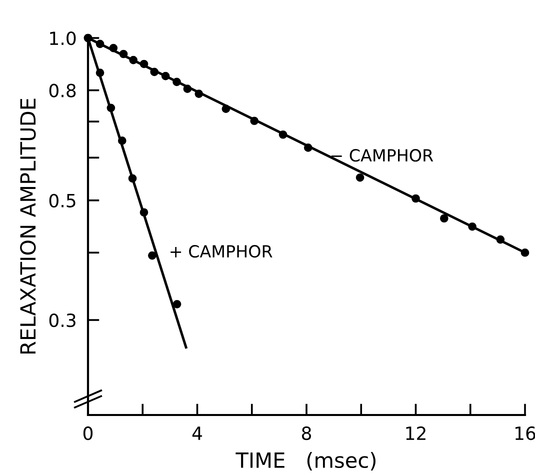 This screenshot has width=535, height=475. What do you see at coordinates (525, 433) in the screenshot?
I see `x-tick-label: 16` at bounding box center [525, 433].